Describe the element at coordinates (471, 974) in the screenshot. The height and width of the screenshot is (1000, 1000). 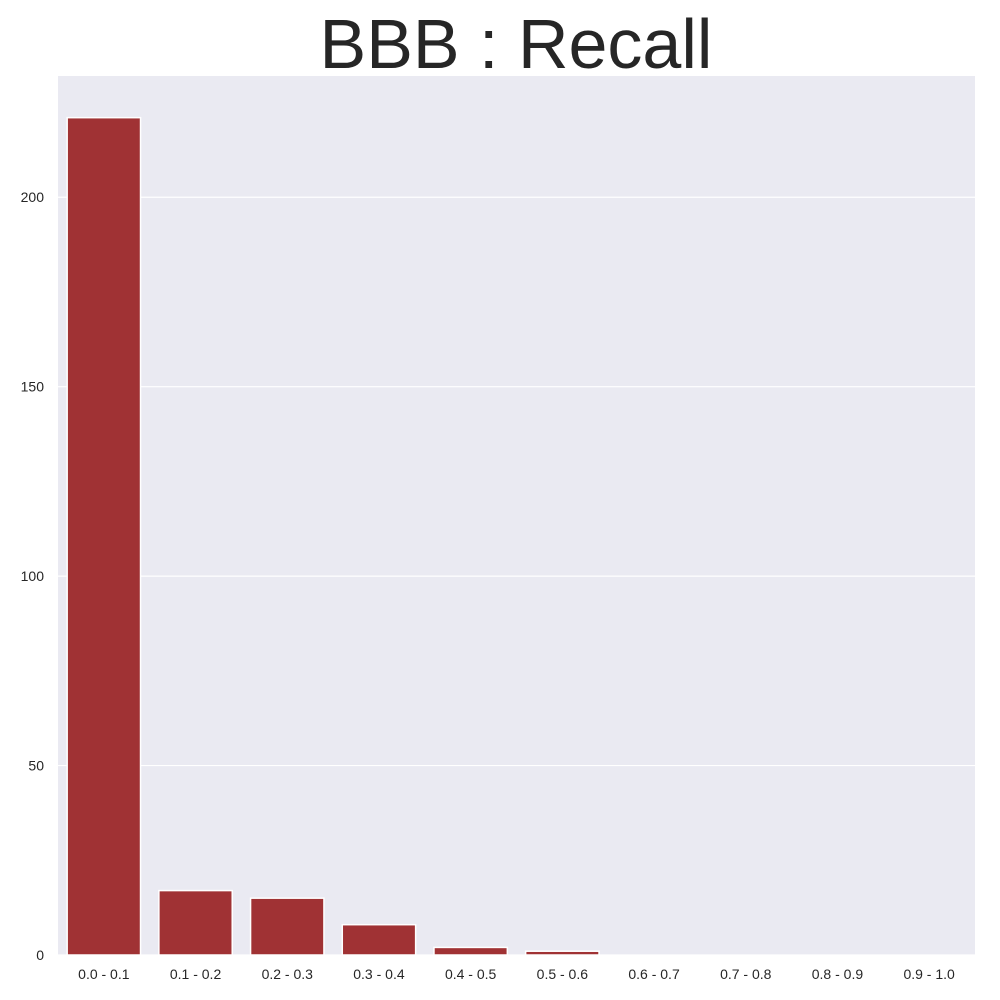
I see `x-tick-label: 0.4 - 0.5` at that location.